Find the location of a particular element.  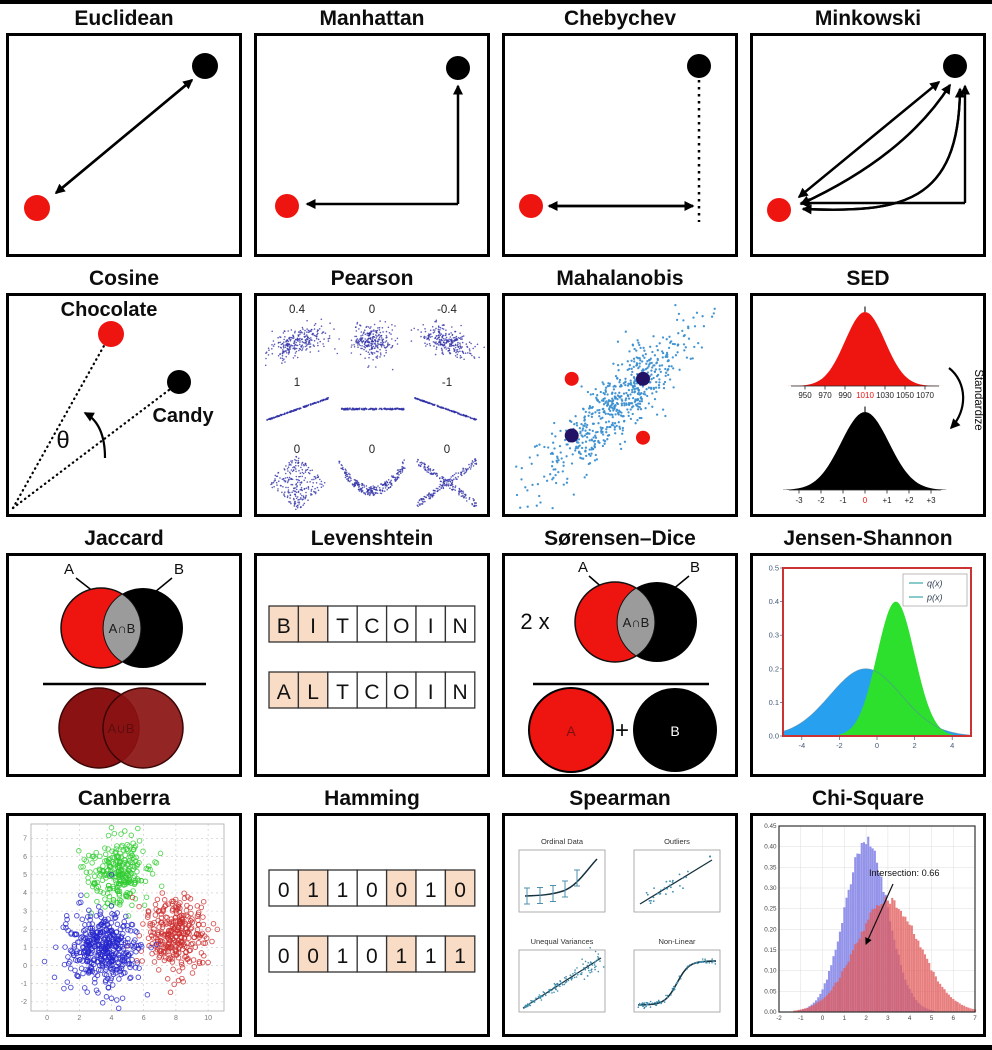

bottom-border-bar is located at coordinates (496, 1047).